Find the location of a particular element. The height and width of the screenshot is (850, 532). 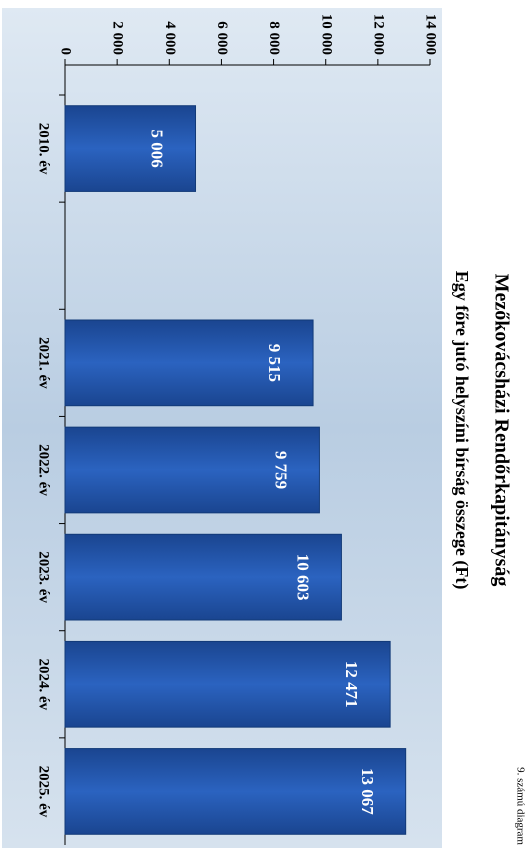

x-tick-label: 2022. év is located at coordinates (44, 470).